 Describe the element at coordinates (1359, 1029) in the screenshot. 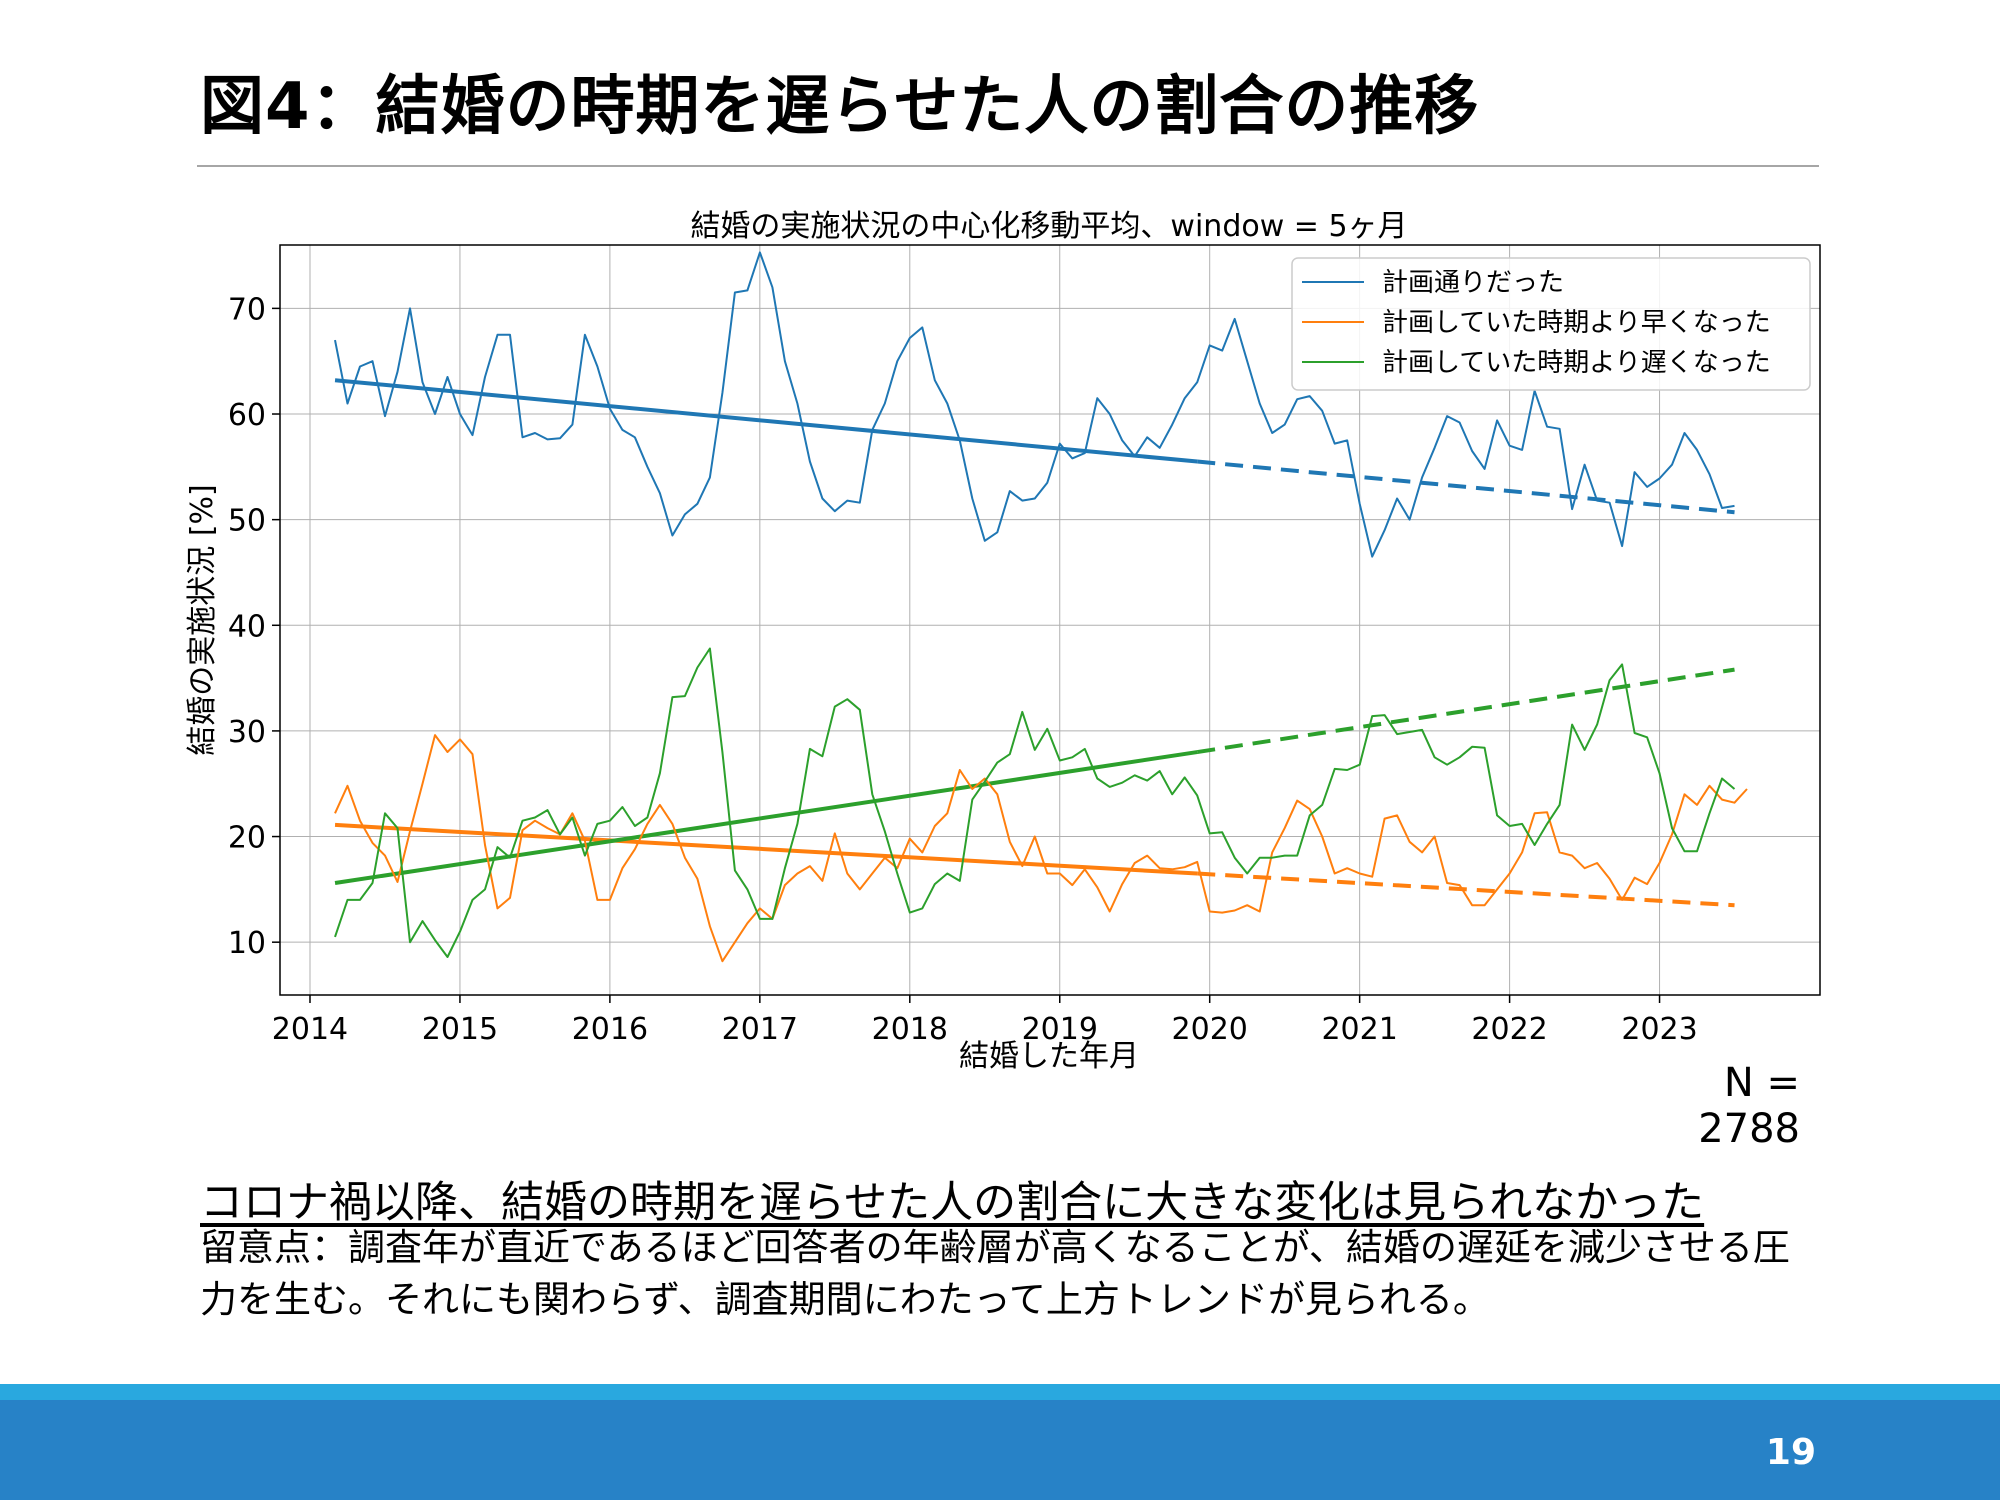

I see `x-tick-label: 2021` at that location.